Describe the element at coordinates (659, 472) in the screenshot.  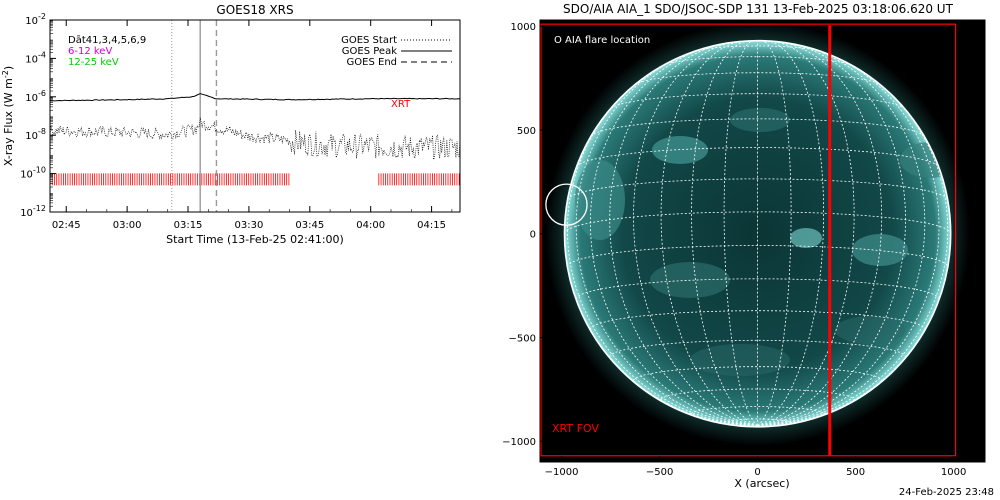
I see `x-tick-label: −500` at that location.